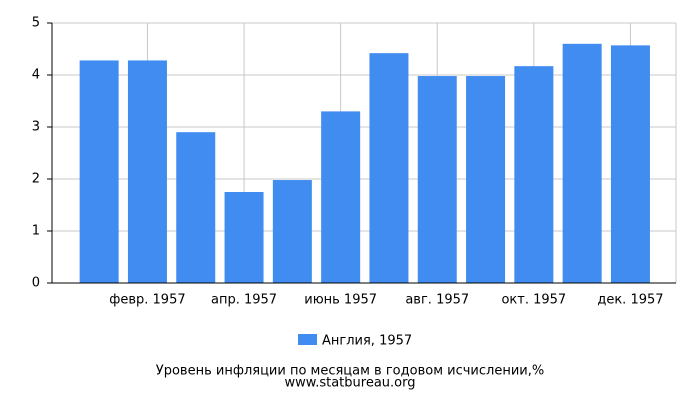 The width and height of the screenshot is (700, 400). What do you see at coordinates (630, 300) in the screenshot?
I see `x-tick-label: дек. 1957` at bounding box center [630, 300].